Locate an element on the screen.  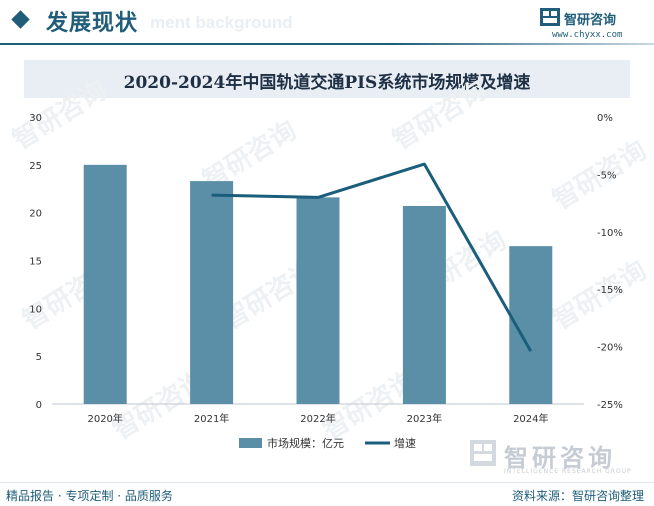
legend: 市场规模：亿元 增速 is located at coordinates (327, 443).